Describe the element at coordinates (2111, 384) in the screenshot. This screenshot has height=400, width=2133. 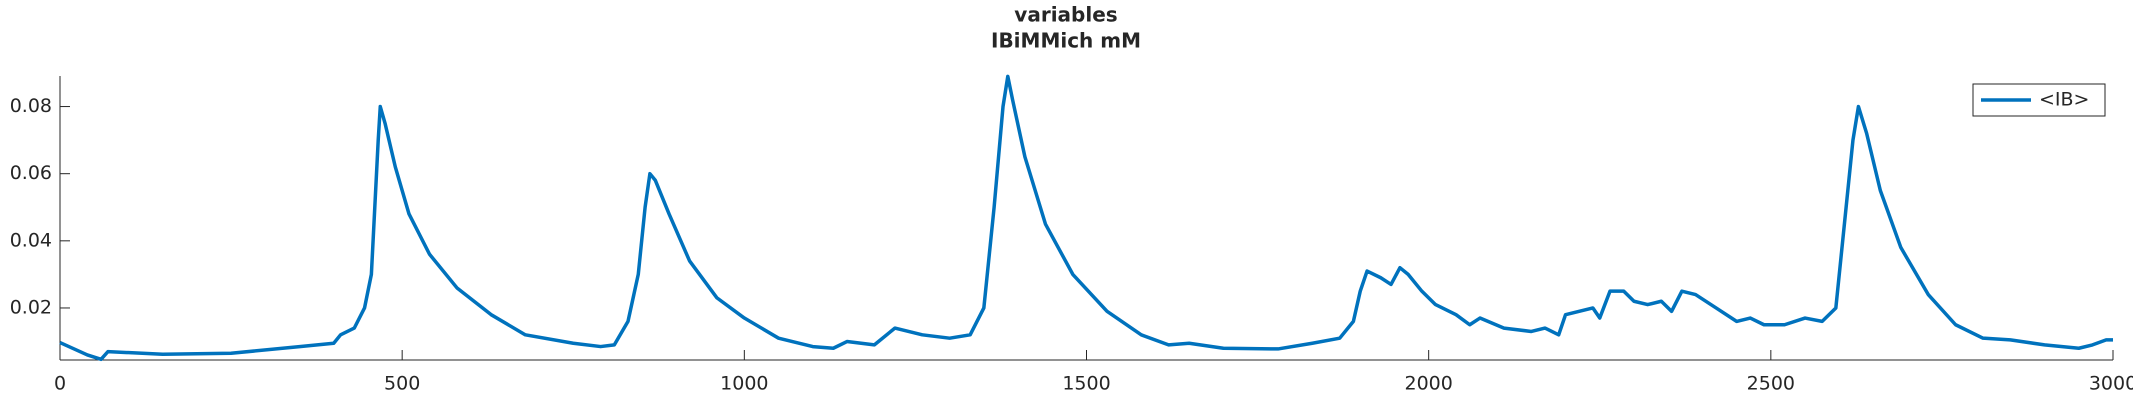
I see `x-tick-label: 3000` at that location.